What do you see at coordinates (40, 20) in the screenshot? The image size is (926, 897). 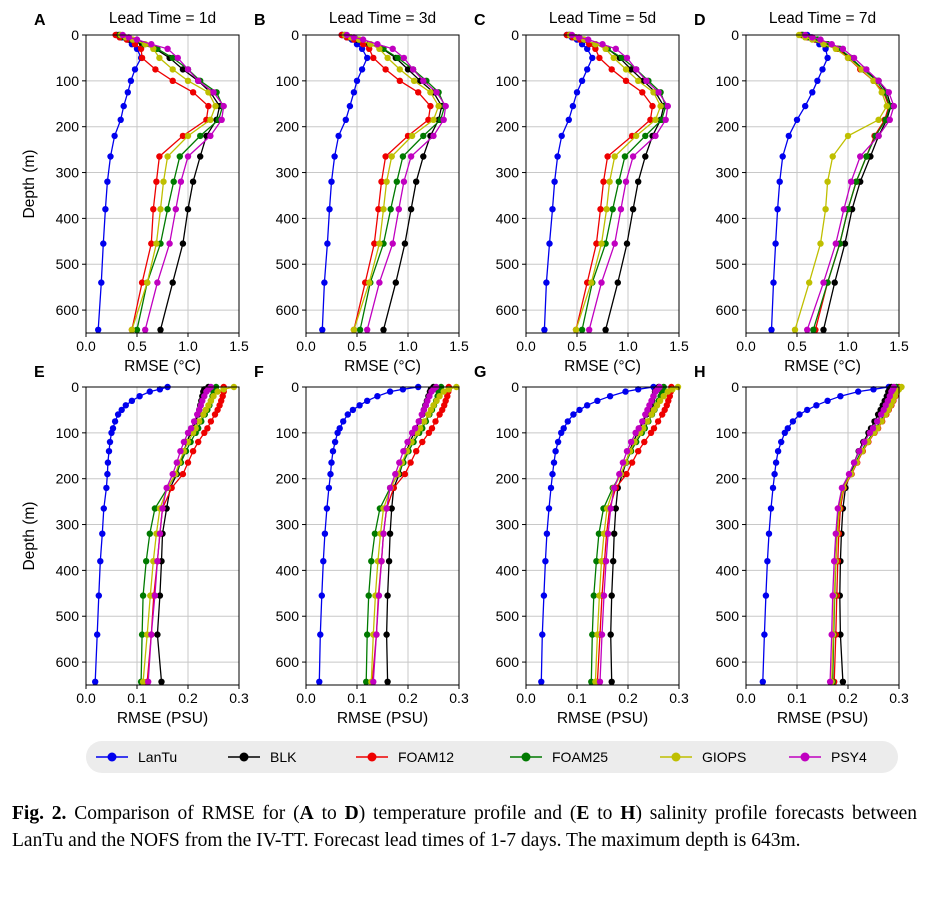 I see `panel-letter: A` at bounding box center [40, 20].